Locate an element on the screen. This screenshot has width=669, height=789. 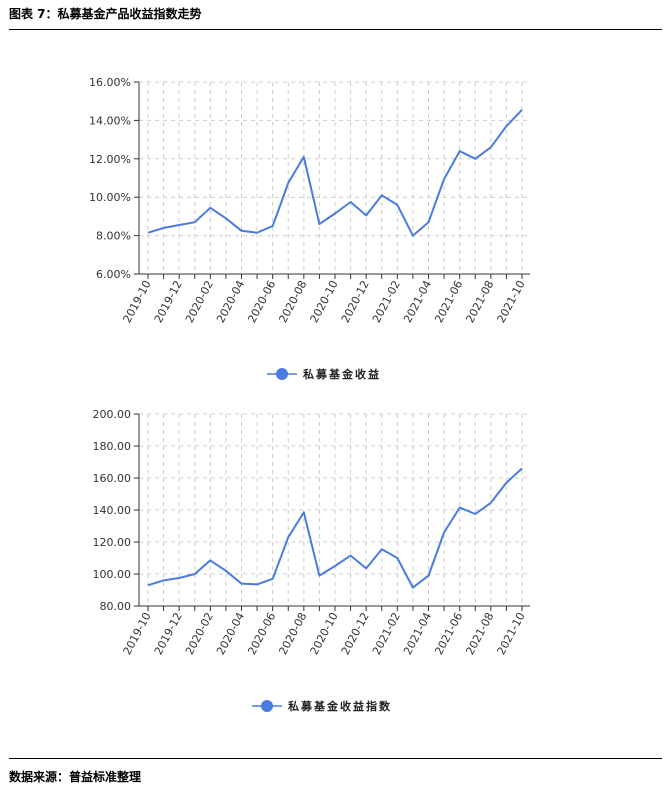
y-tick-label: 8.00% is located at coordinates (113, 236).